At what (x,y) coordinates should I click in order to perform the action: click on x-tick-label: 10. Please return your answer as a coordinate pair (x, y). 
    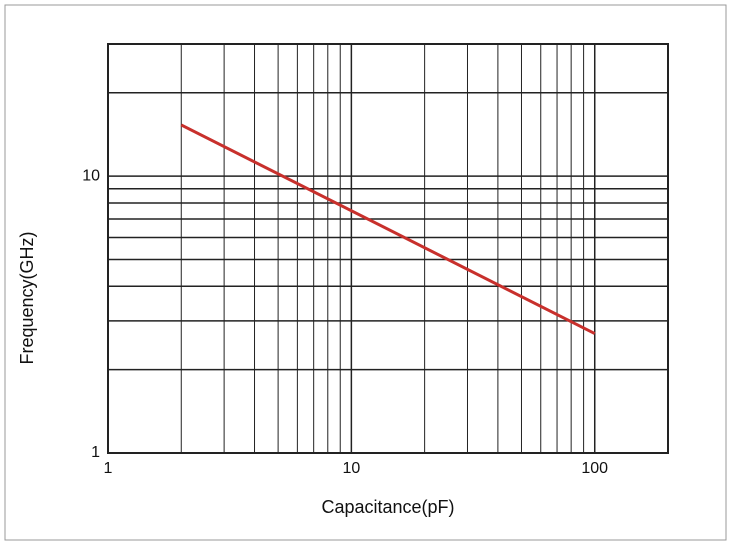
    Looking at the image, I should click on (351, 468).